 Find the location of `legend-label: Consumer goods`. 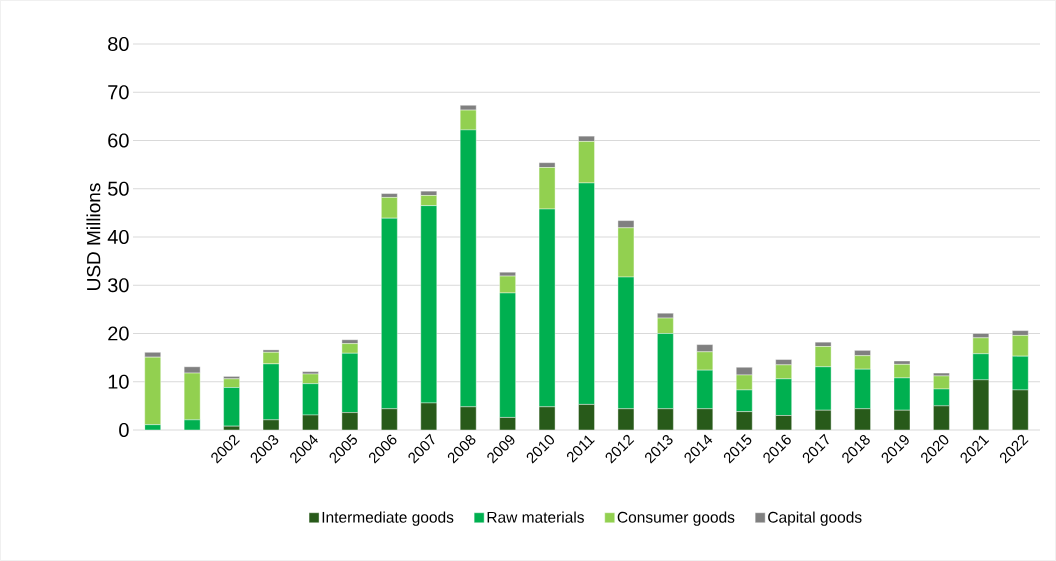

legend-label: Consumer goods is located at coordinates (676, 518).